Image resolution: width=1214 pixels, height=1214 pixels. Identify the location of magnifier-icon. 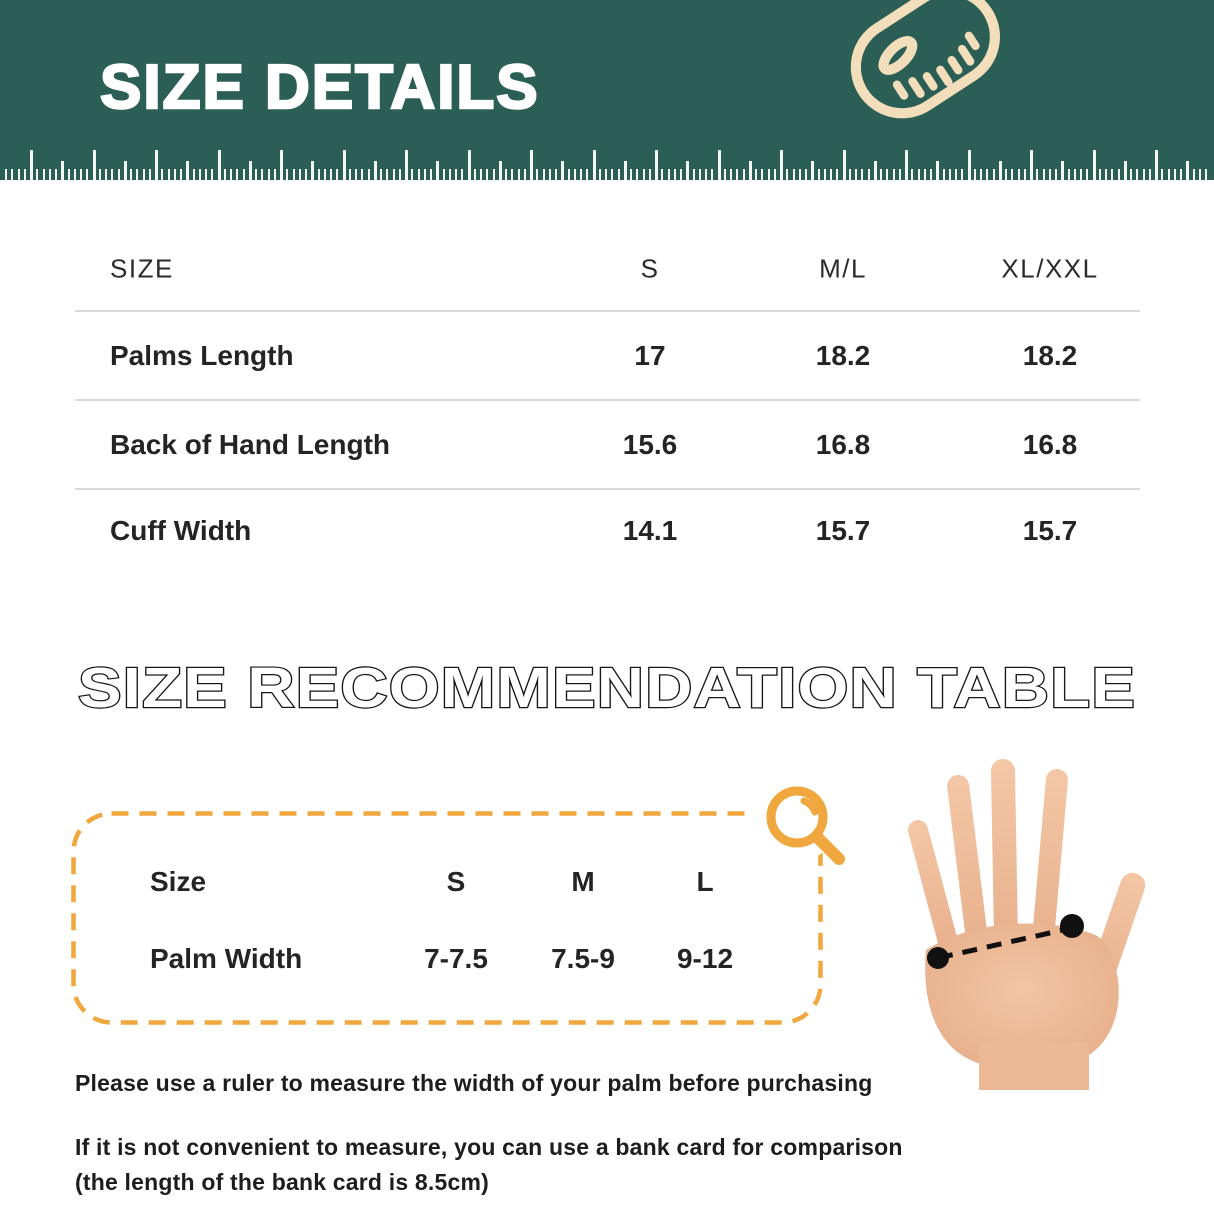
(799, 819).